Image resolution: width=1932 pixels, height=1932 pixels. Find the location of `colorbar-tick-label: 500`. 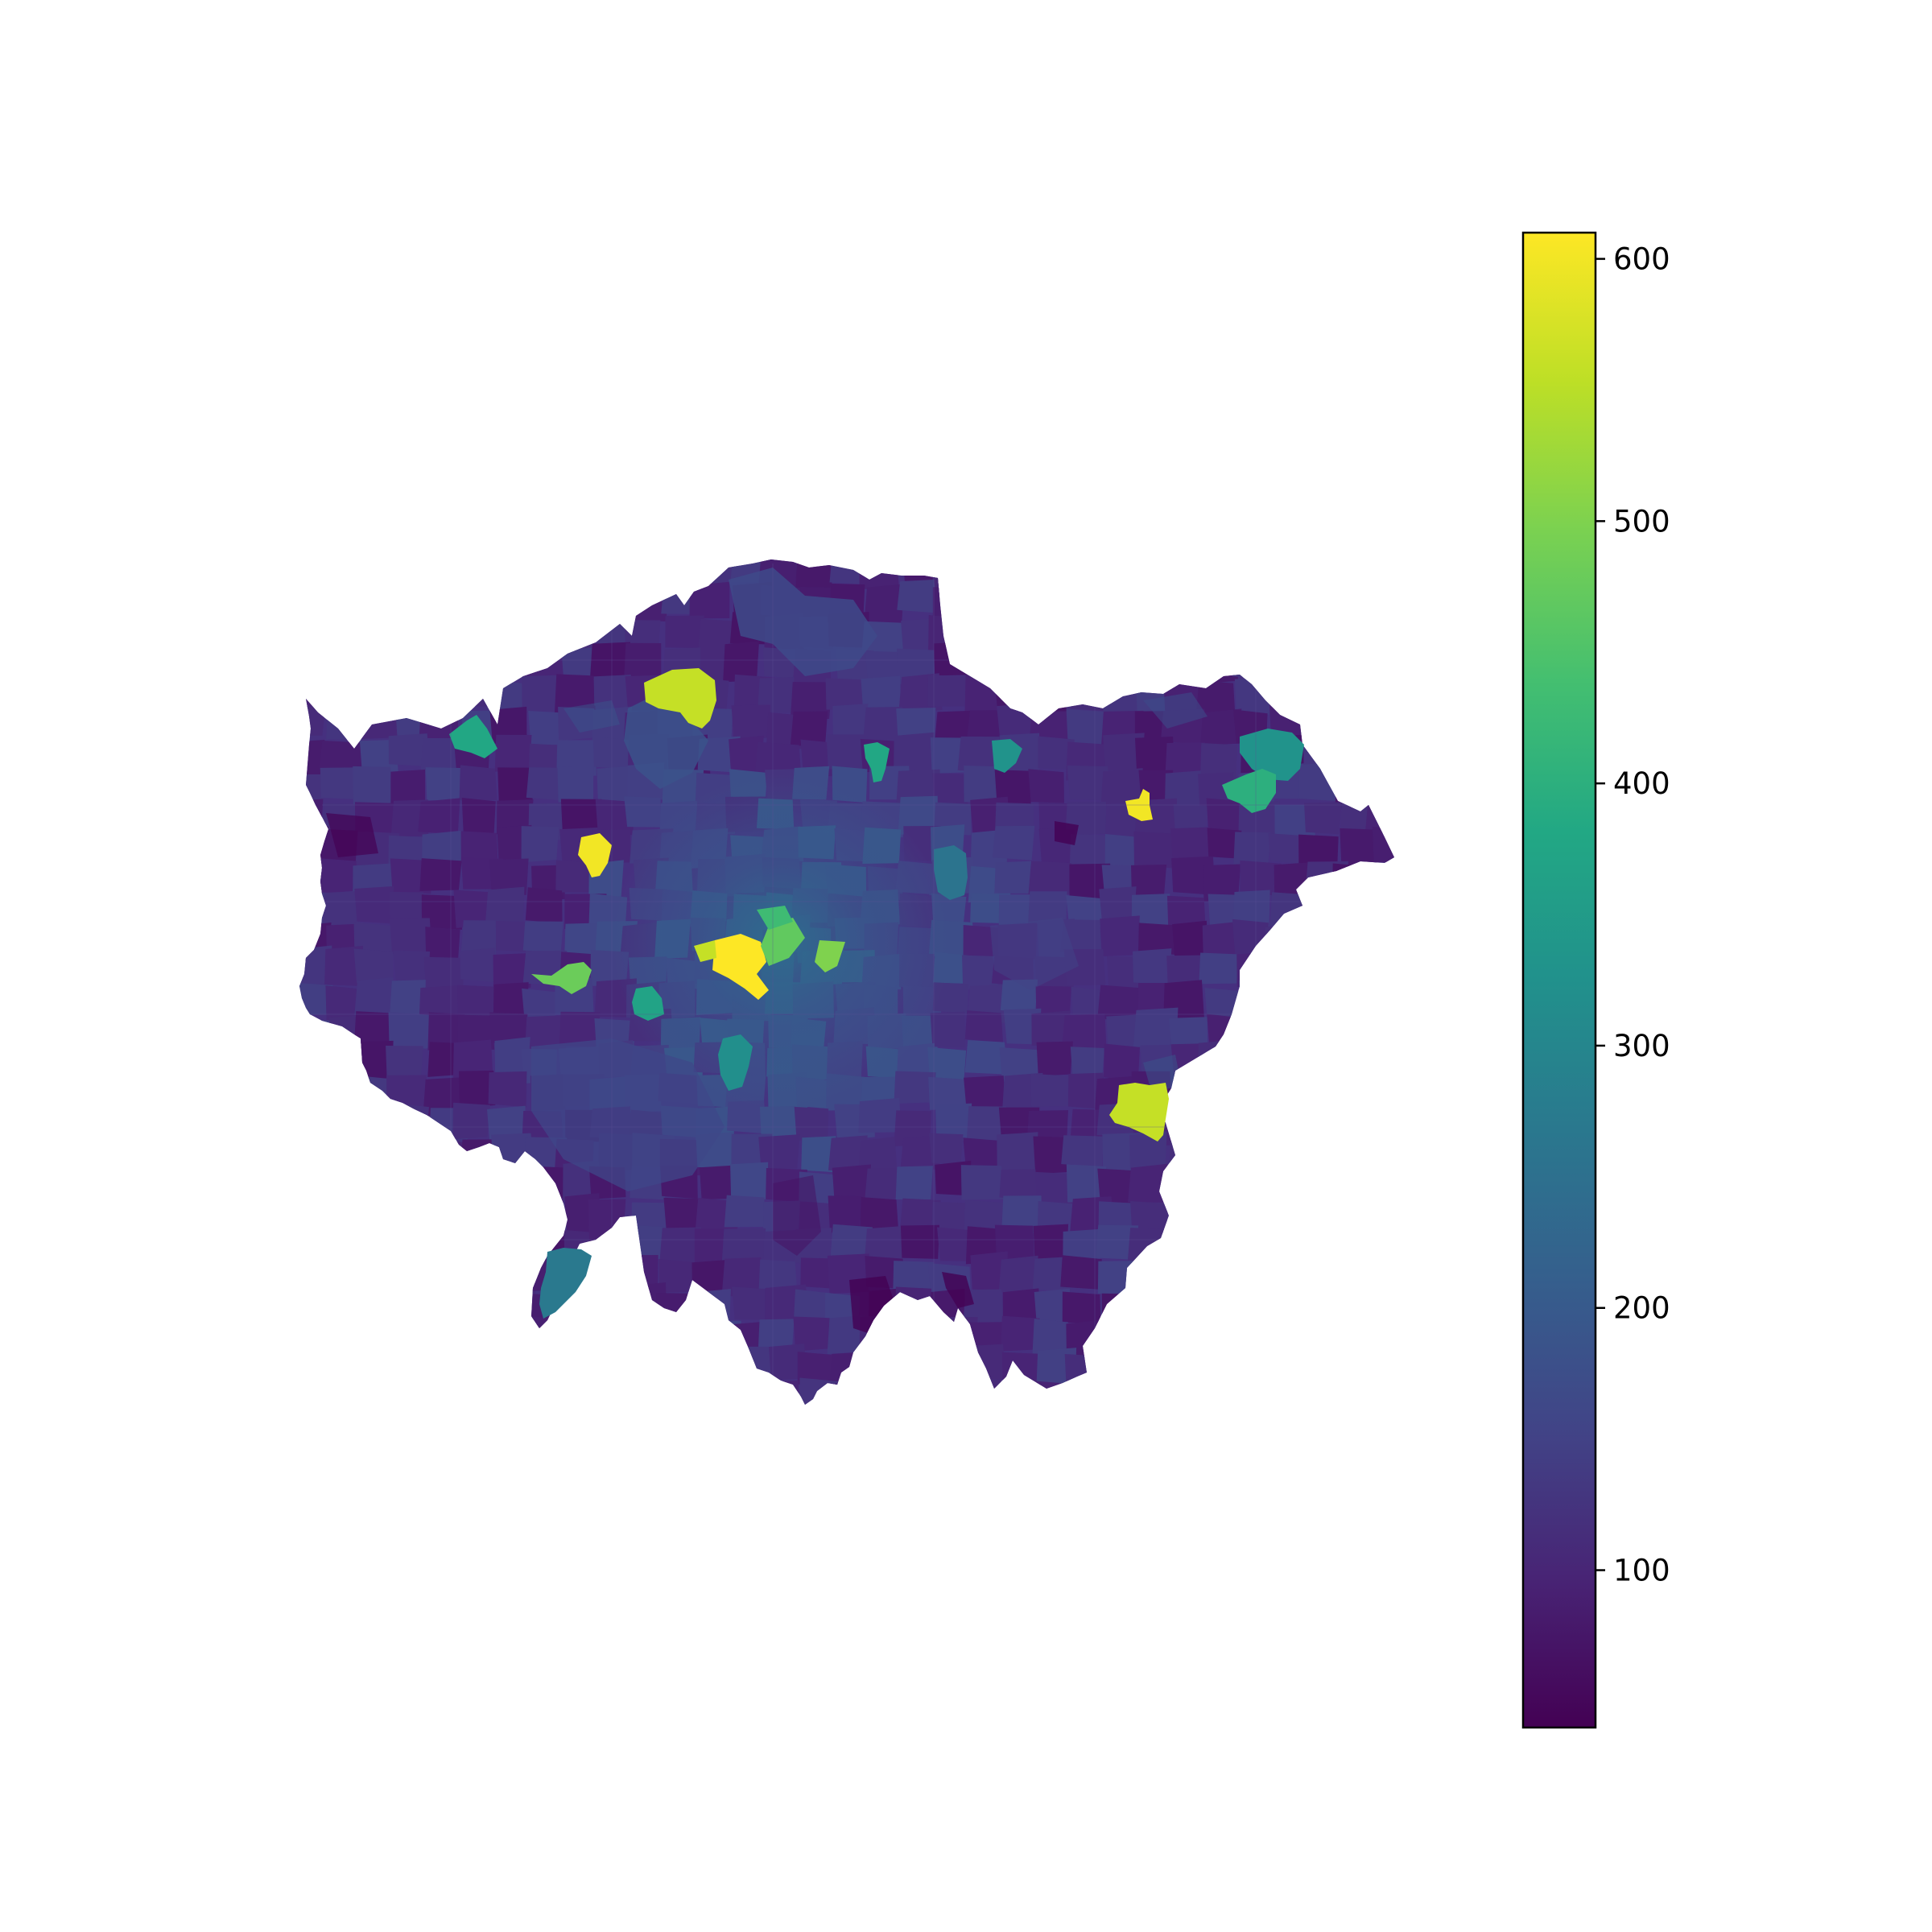

colorbar-tick-label: 500 is located at coordinates (1641, 521).